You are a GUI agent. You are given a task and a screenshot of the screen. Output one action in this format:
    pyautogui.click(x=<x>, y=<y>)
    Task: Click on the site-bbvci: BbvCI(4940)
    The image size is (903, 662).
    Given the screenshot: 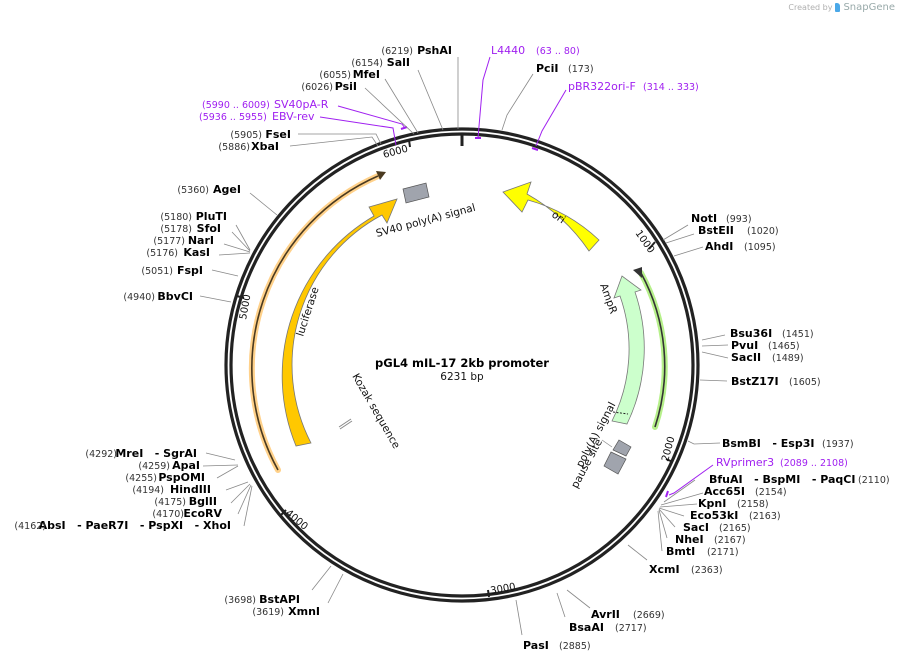 What is the action you would take?
    pyautogui.click(x=158, y=296)
    